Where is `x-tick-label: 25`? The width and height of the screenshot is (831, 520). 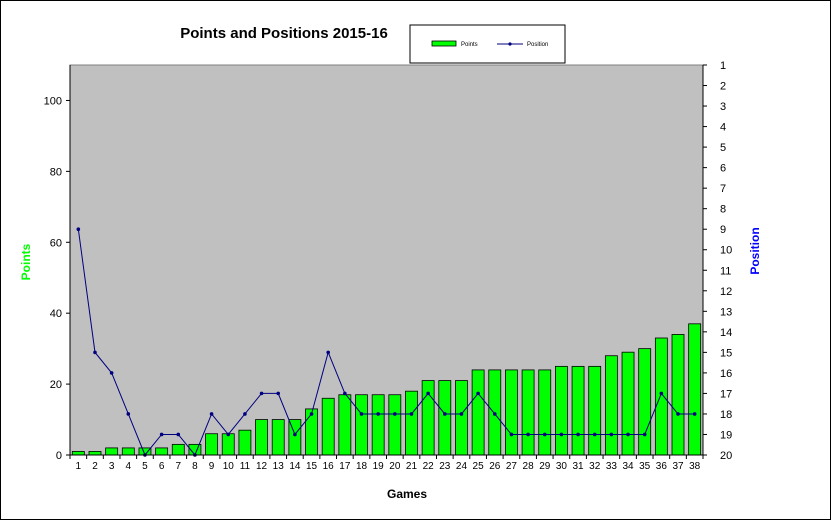 x-tick-label: 25 is located at coordinates (479, 466).